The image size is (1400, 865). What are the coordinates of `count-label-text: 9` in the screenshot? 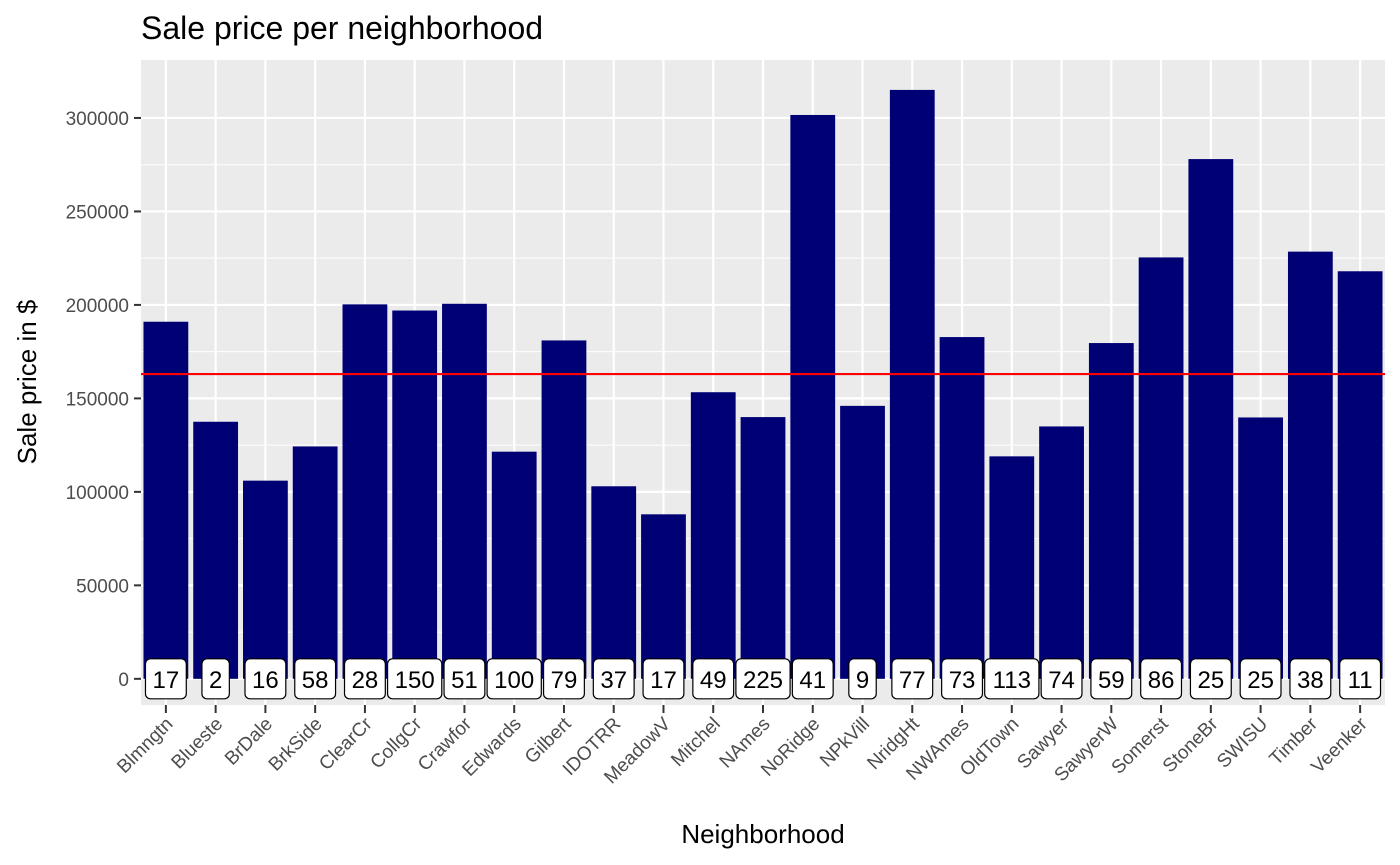 It's located at (862, 680).